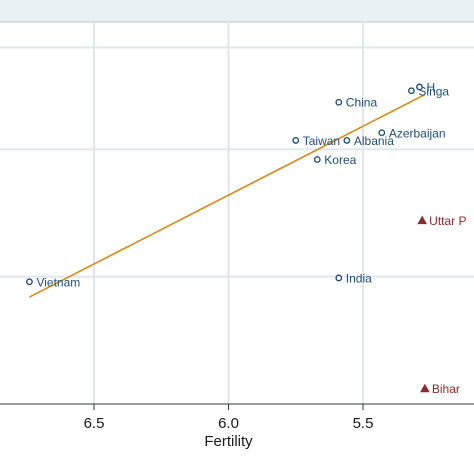 The width and height of the screenshot is (474, 474). I want to click on x-axis-title: Fertility, so click(228, 441).